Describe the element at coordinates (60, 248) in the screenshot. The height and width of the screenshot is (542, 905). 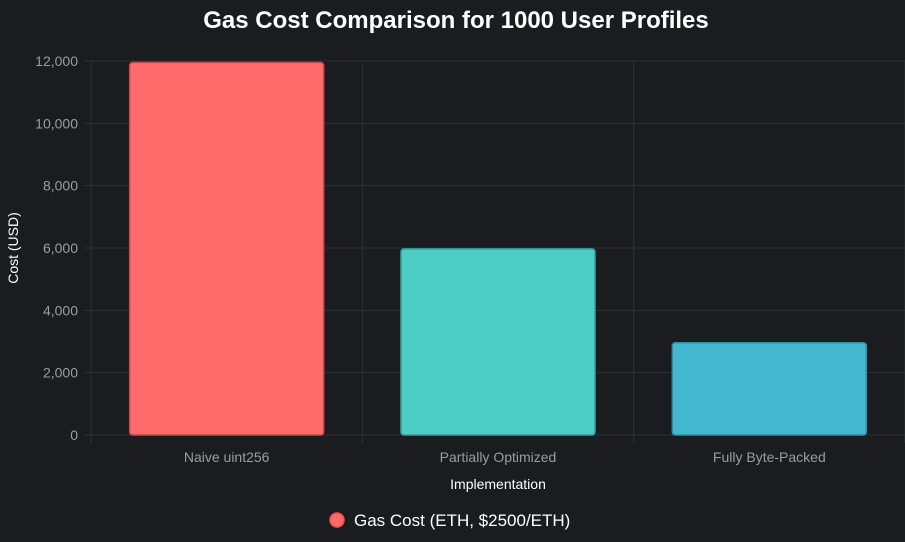
I see `y-tick-label: 6,000` at that location.